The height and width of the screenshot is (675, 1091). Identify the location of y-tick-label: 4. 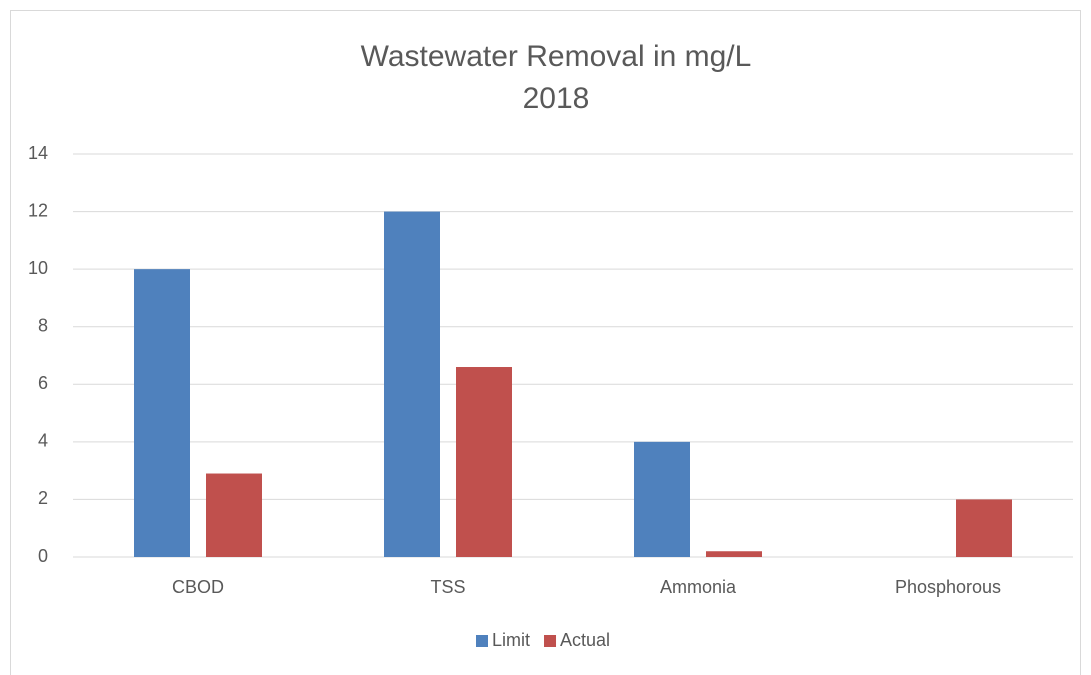
(43, 441).